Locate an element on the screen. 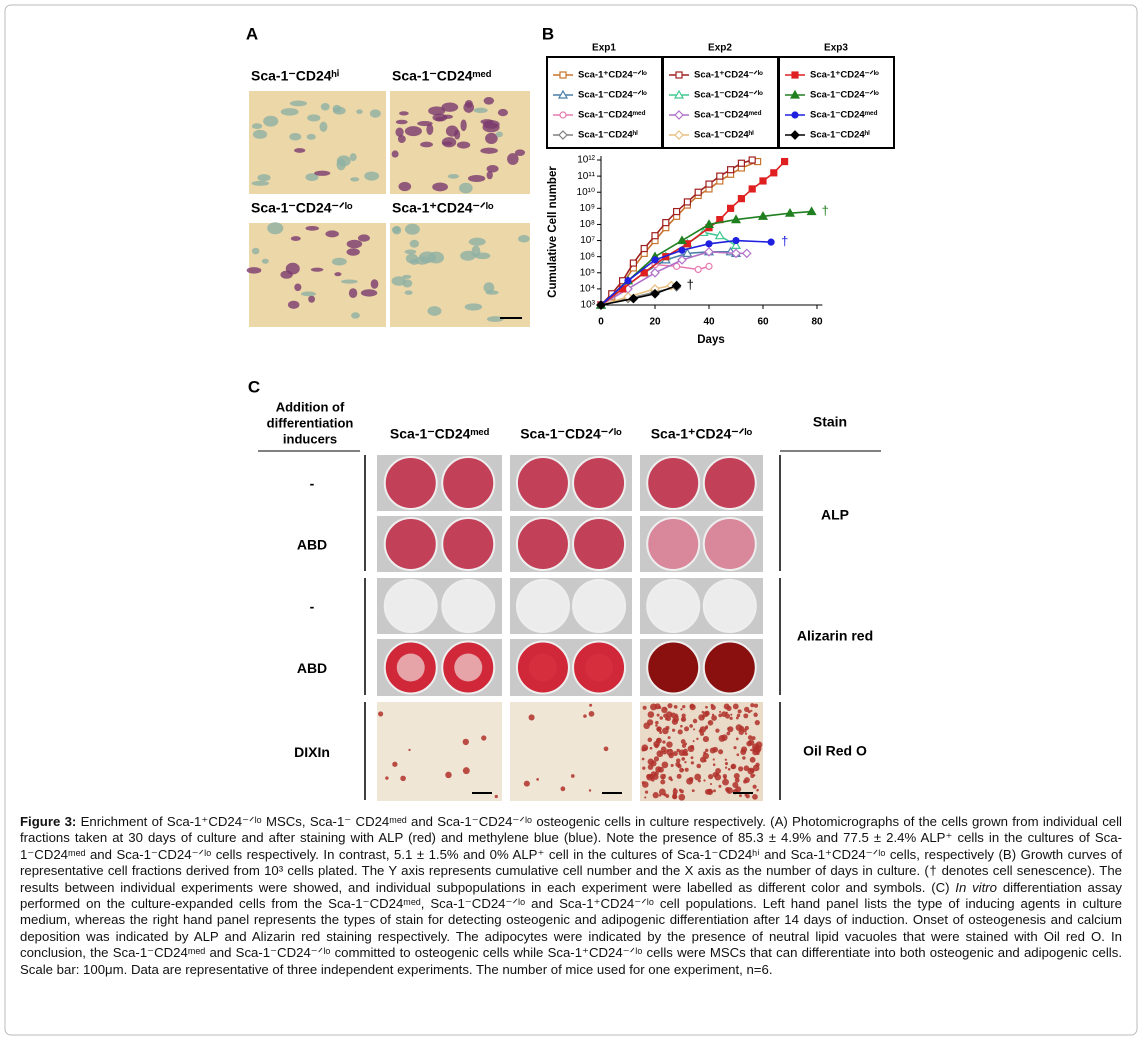  stain-label: Alizarin red is located at coordinates (835, 636).